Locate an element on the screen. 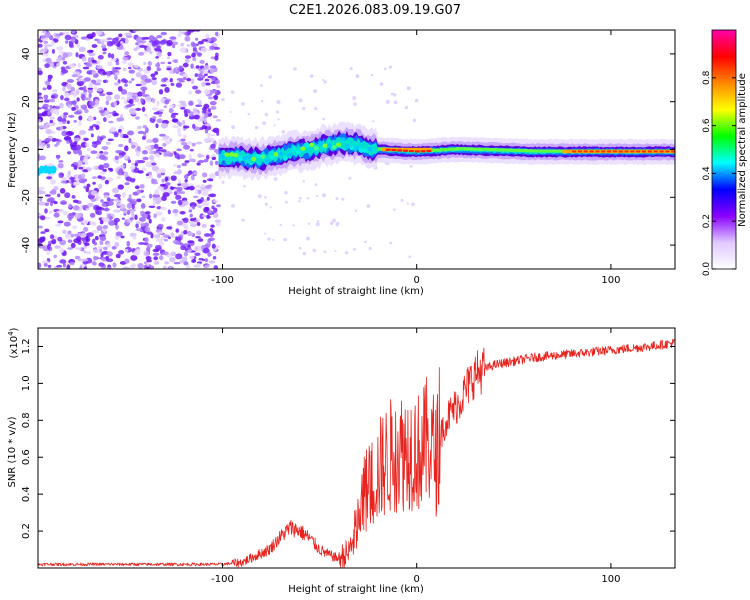  spectrogram-peak-cell is located at coordinates (365, 150).